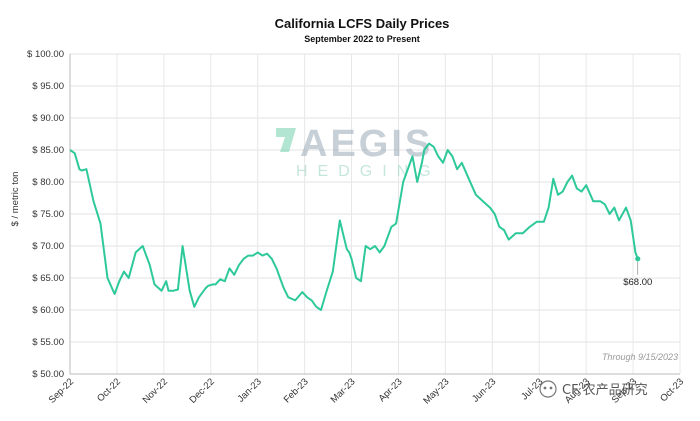 This screenshot has width=700, height=421. Describe the element at coordinates (249, 390) in the screenshot. I see `x-tick-label: Jan-23` at that location.